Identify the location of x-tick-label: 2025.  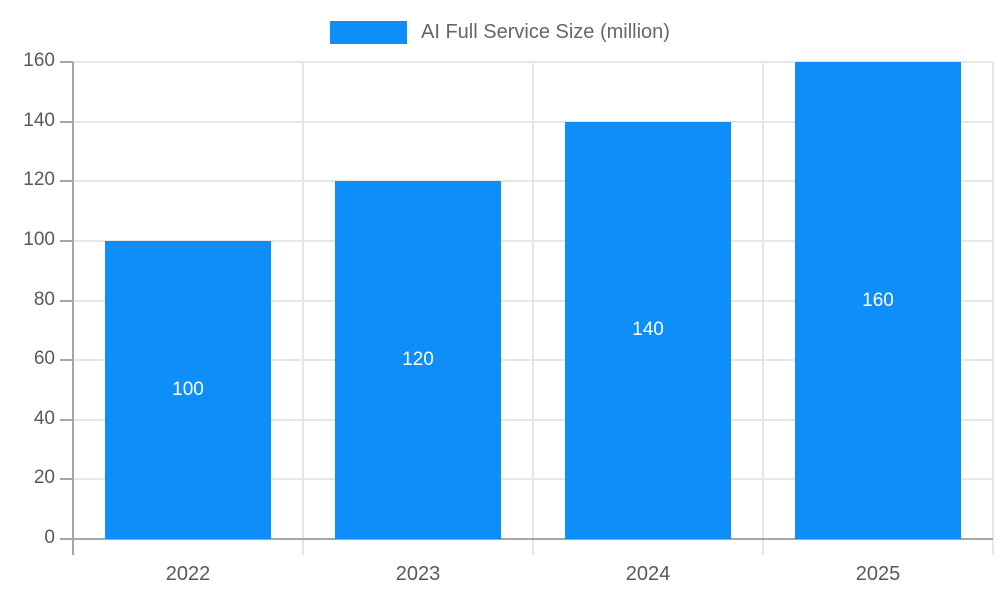
(878, 574).